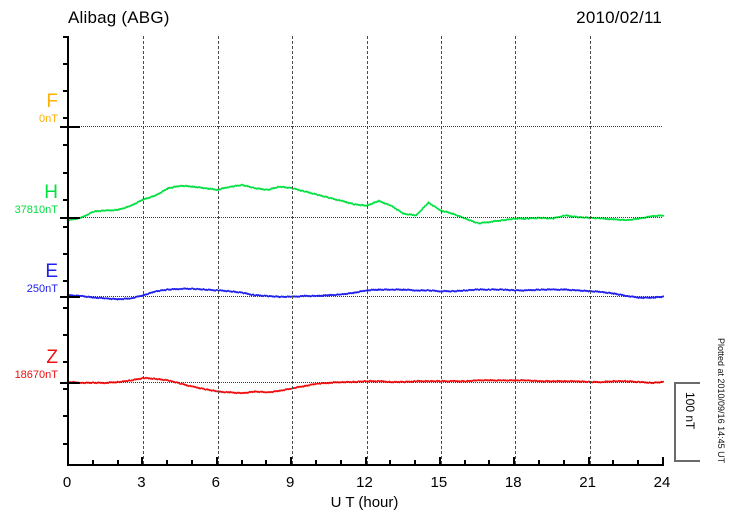  What do you see at coordinates (70, 218) in the screenshot?
I see `baseline-tick-h` at bounding box center [70, 218].